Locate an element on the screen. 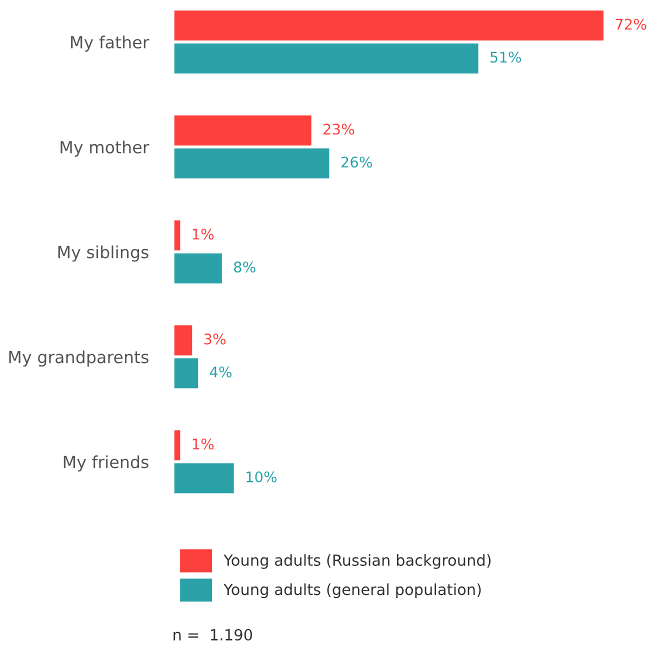 The image size is (655, 650). data-label: 3% is located at coordinates (215, 339).